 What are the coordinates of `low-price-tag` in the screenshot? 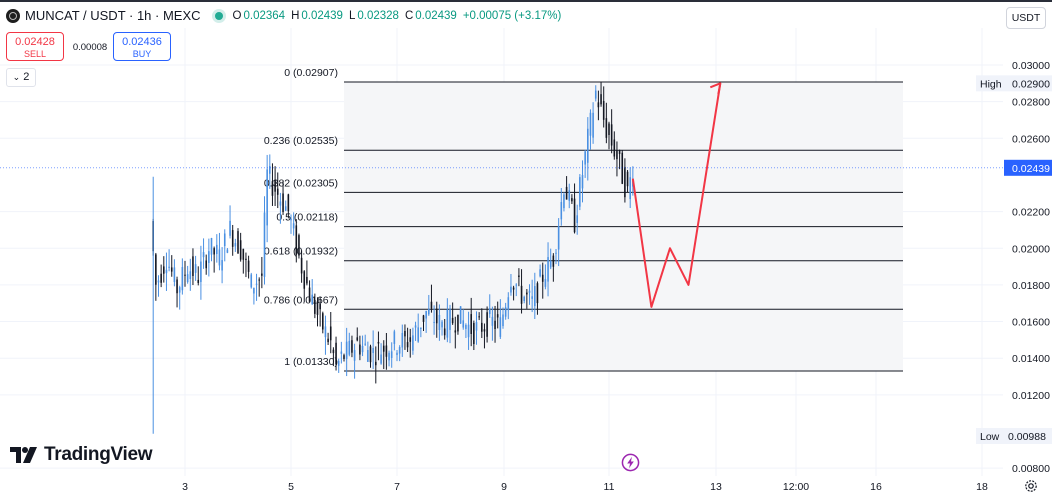 It's located at (1028, 436).